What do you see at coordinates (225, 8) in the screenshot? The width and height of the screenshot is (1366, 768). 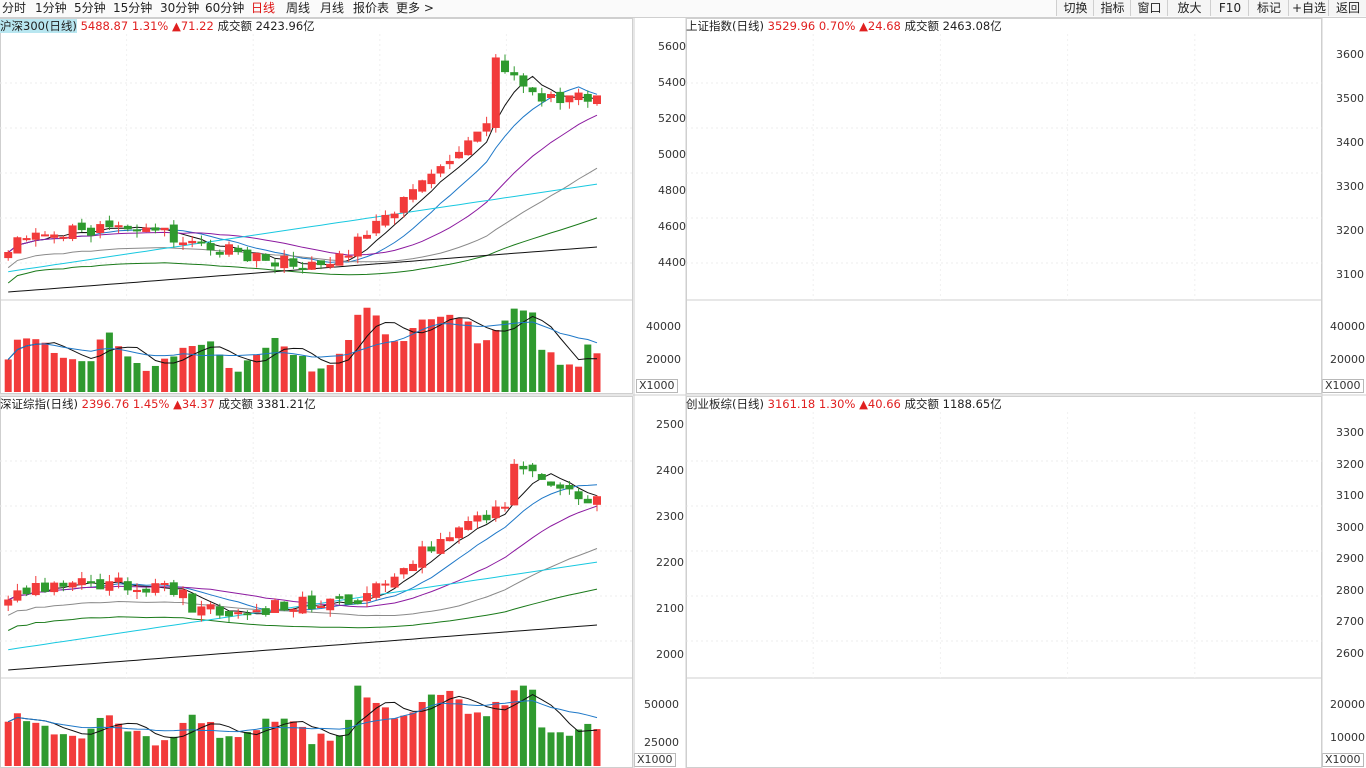 I see `timeframe-tab-5: 60分钟` at bounding box center [225, 8].